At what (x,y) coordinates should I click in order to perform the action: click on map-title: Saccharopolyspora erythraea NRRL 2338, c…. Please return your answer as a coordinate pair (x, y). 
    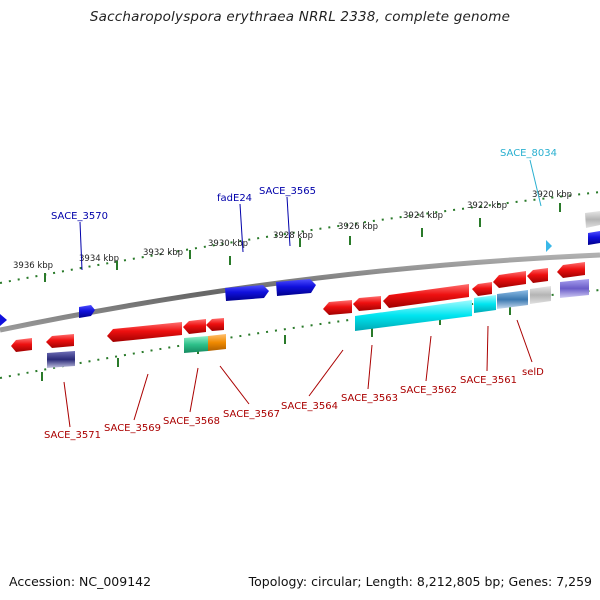
    Looking at the image, I should click on (300, 17).